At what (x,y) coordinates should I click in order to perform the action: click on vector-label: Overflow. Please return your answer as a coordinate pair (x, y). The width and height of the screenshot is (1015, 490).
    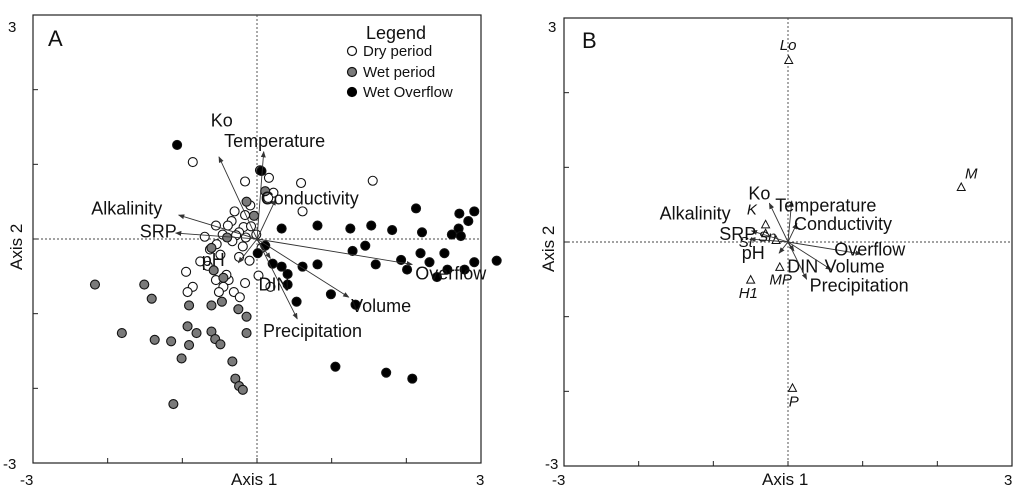
    Looking at the image, I should click on (870, 249).